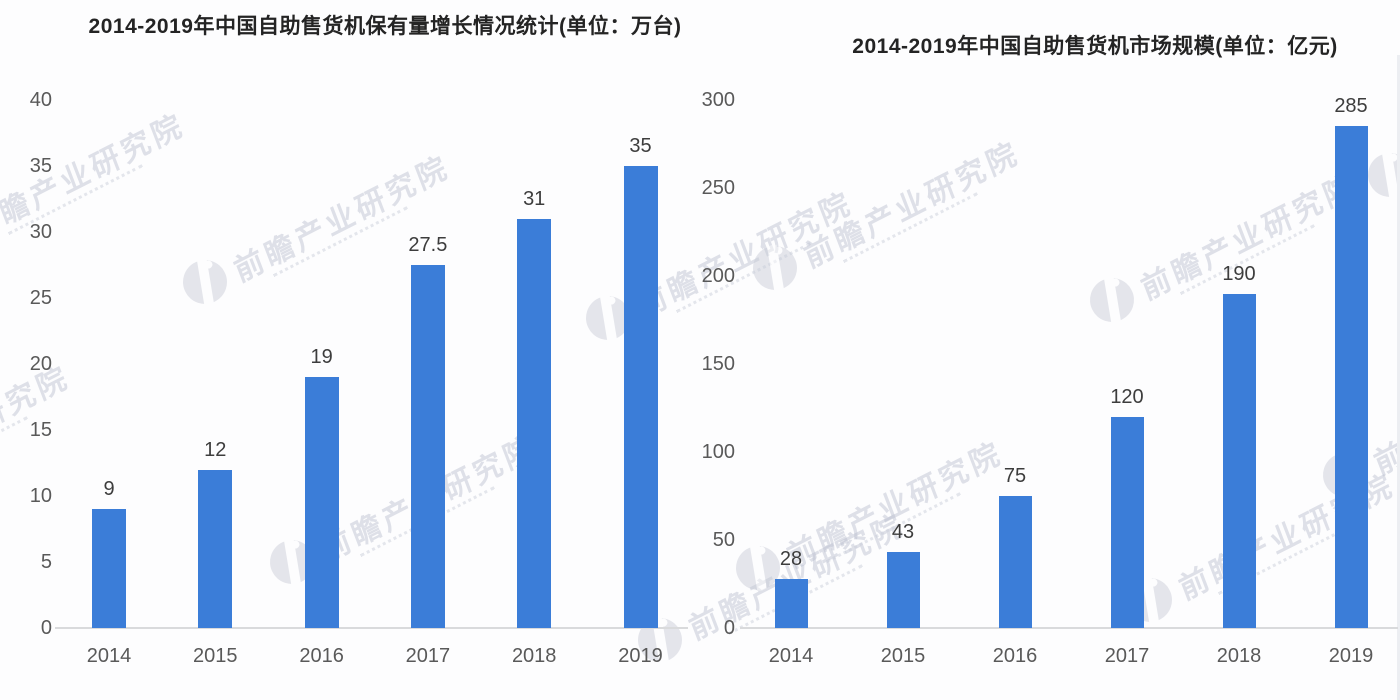 Image resolution: width=1400 pixels, height=700 pixels. Describe the element at coordinates (718, 452) in the screenshot. I see `y-tick-label: 100` at that location.